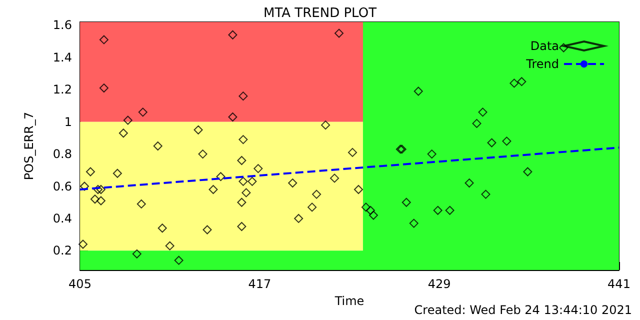  Describe the element at coordinates (62, 57) in the screenshot. I see `y-tick-label: 1.4` at that location.